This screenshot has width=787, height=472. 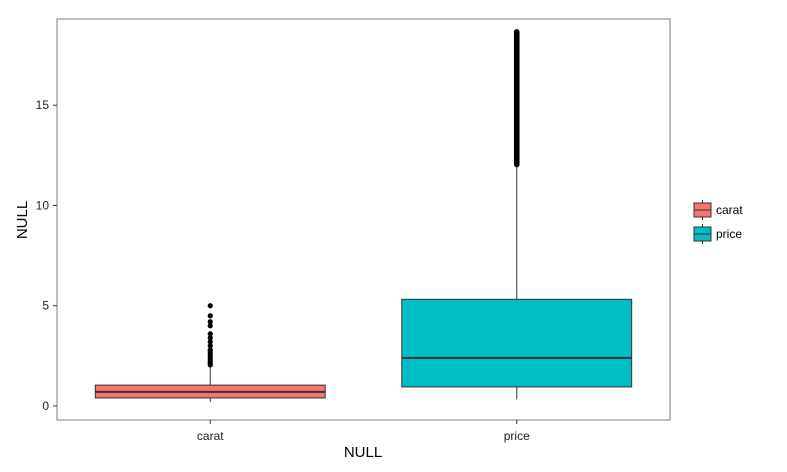 What do you see at coordinates (46, 255) in the screenshot?
I see `y-axis: 0 5 10 15` at bounding box center [46, 255].